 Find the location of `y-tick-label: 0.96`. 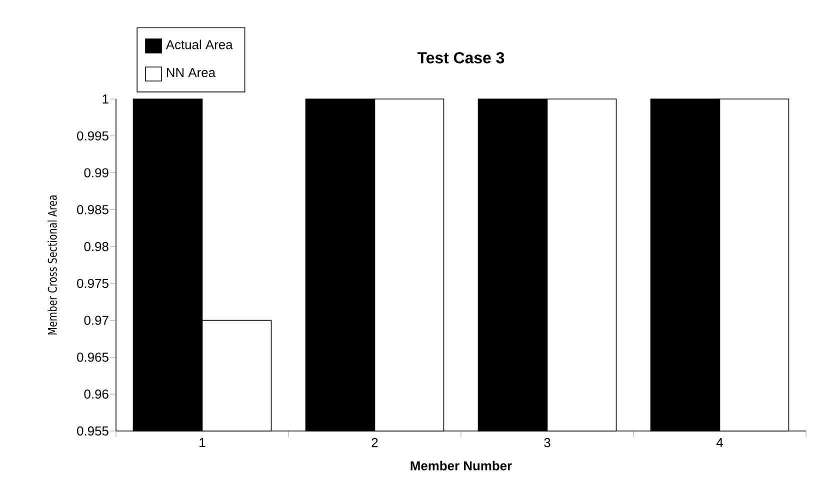

y-tick-label: 0.96 is located at coordinates (96, 394).